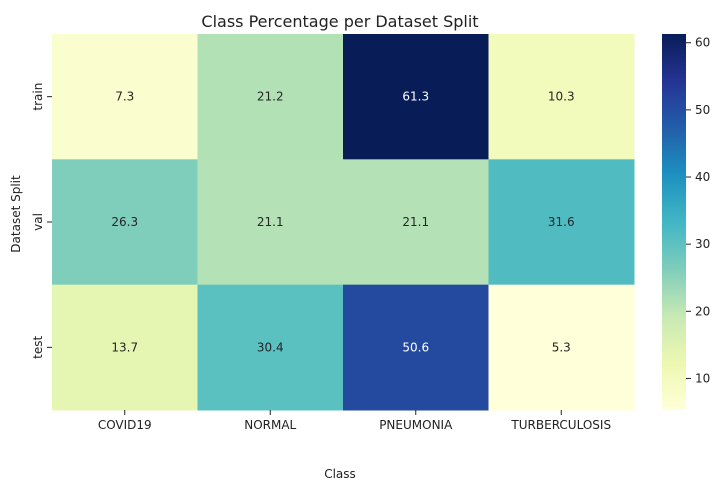 The image size is (728, 490). I want to click on x-tick-label: TURBERCULOSIS, so click(560, 425).